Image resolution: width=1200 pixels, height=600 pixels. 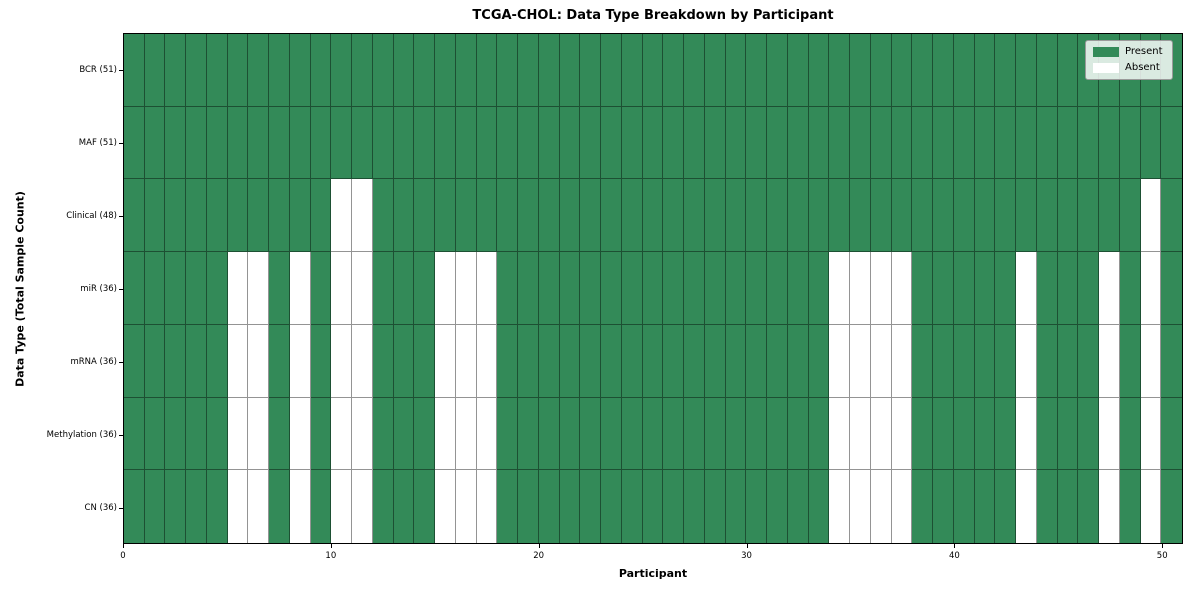 What do you see at coordinates (653, 573) in the screenshot?
I see `x-axis-label: Participant` at bounding box center [653, 573].